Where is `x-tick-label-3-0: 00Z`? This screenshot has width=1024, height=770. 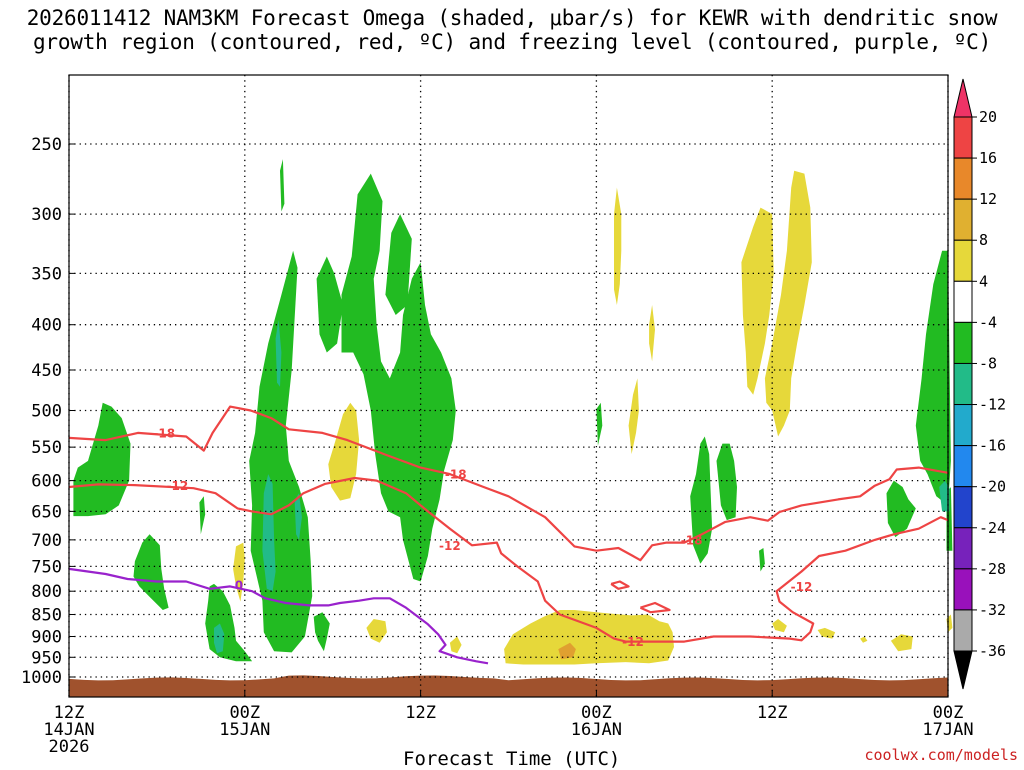 x-tick-label-3-0: 00Z is located at coordinates (596, 713).